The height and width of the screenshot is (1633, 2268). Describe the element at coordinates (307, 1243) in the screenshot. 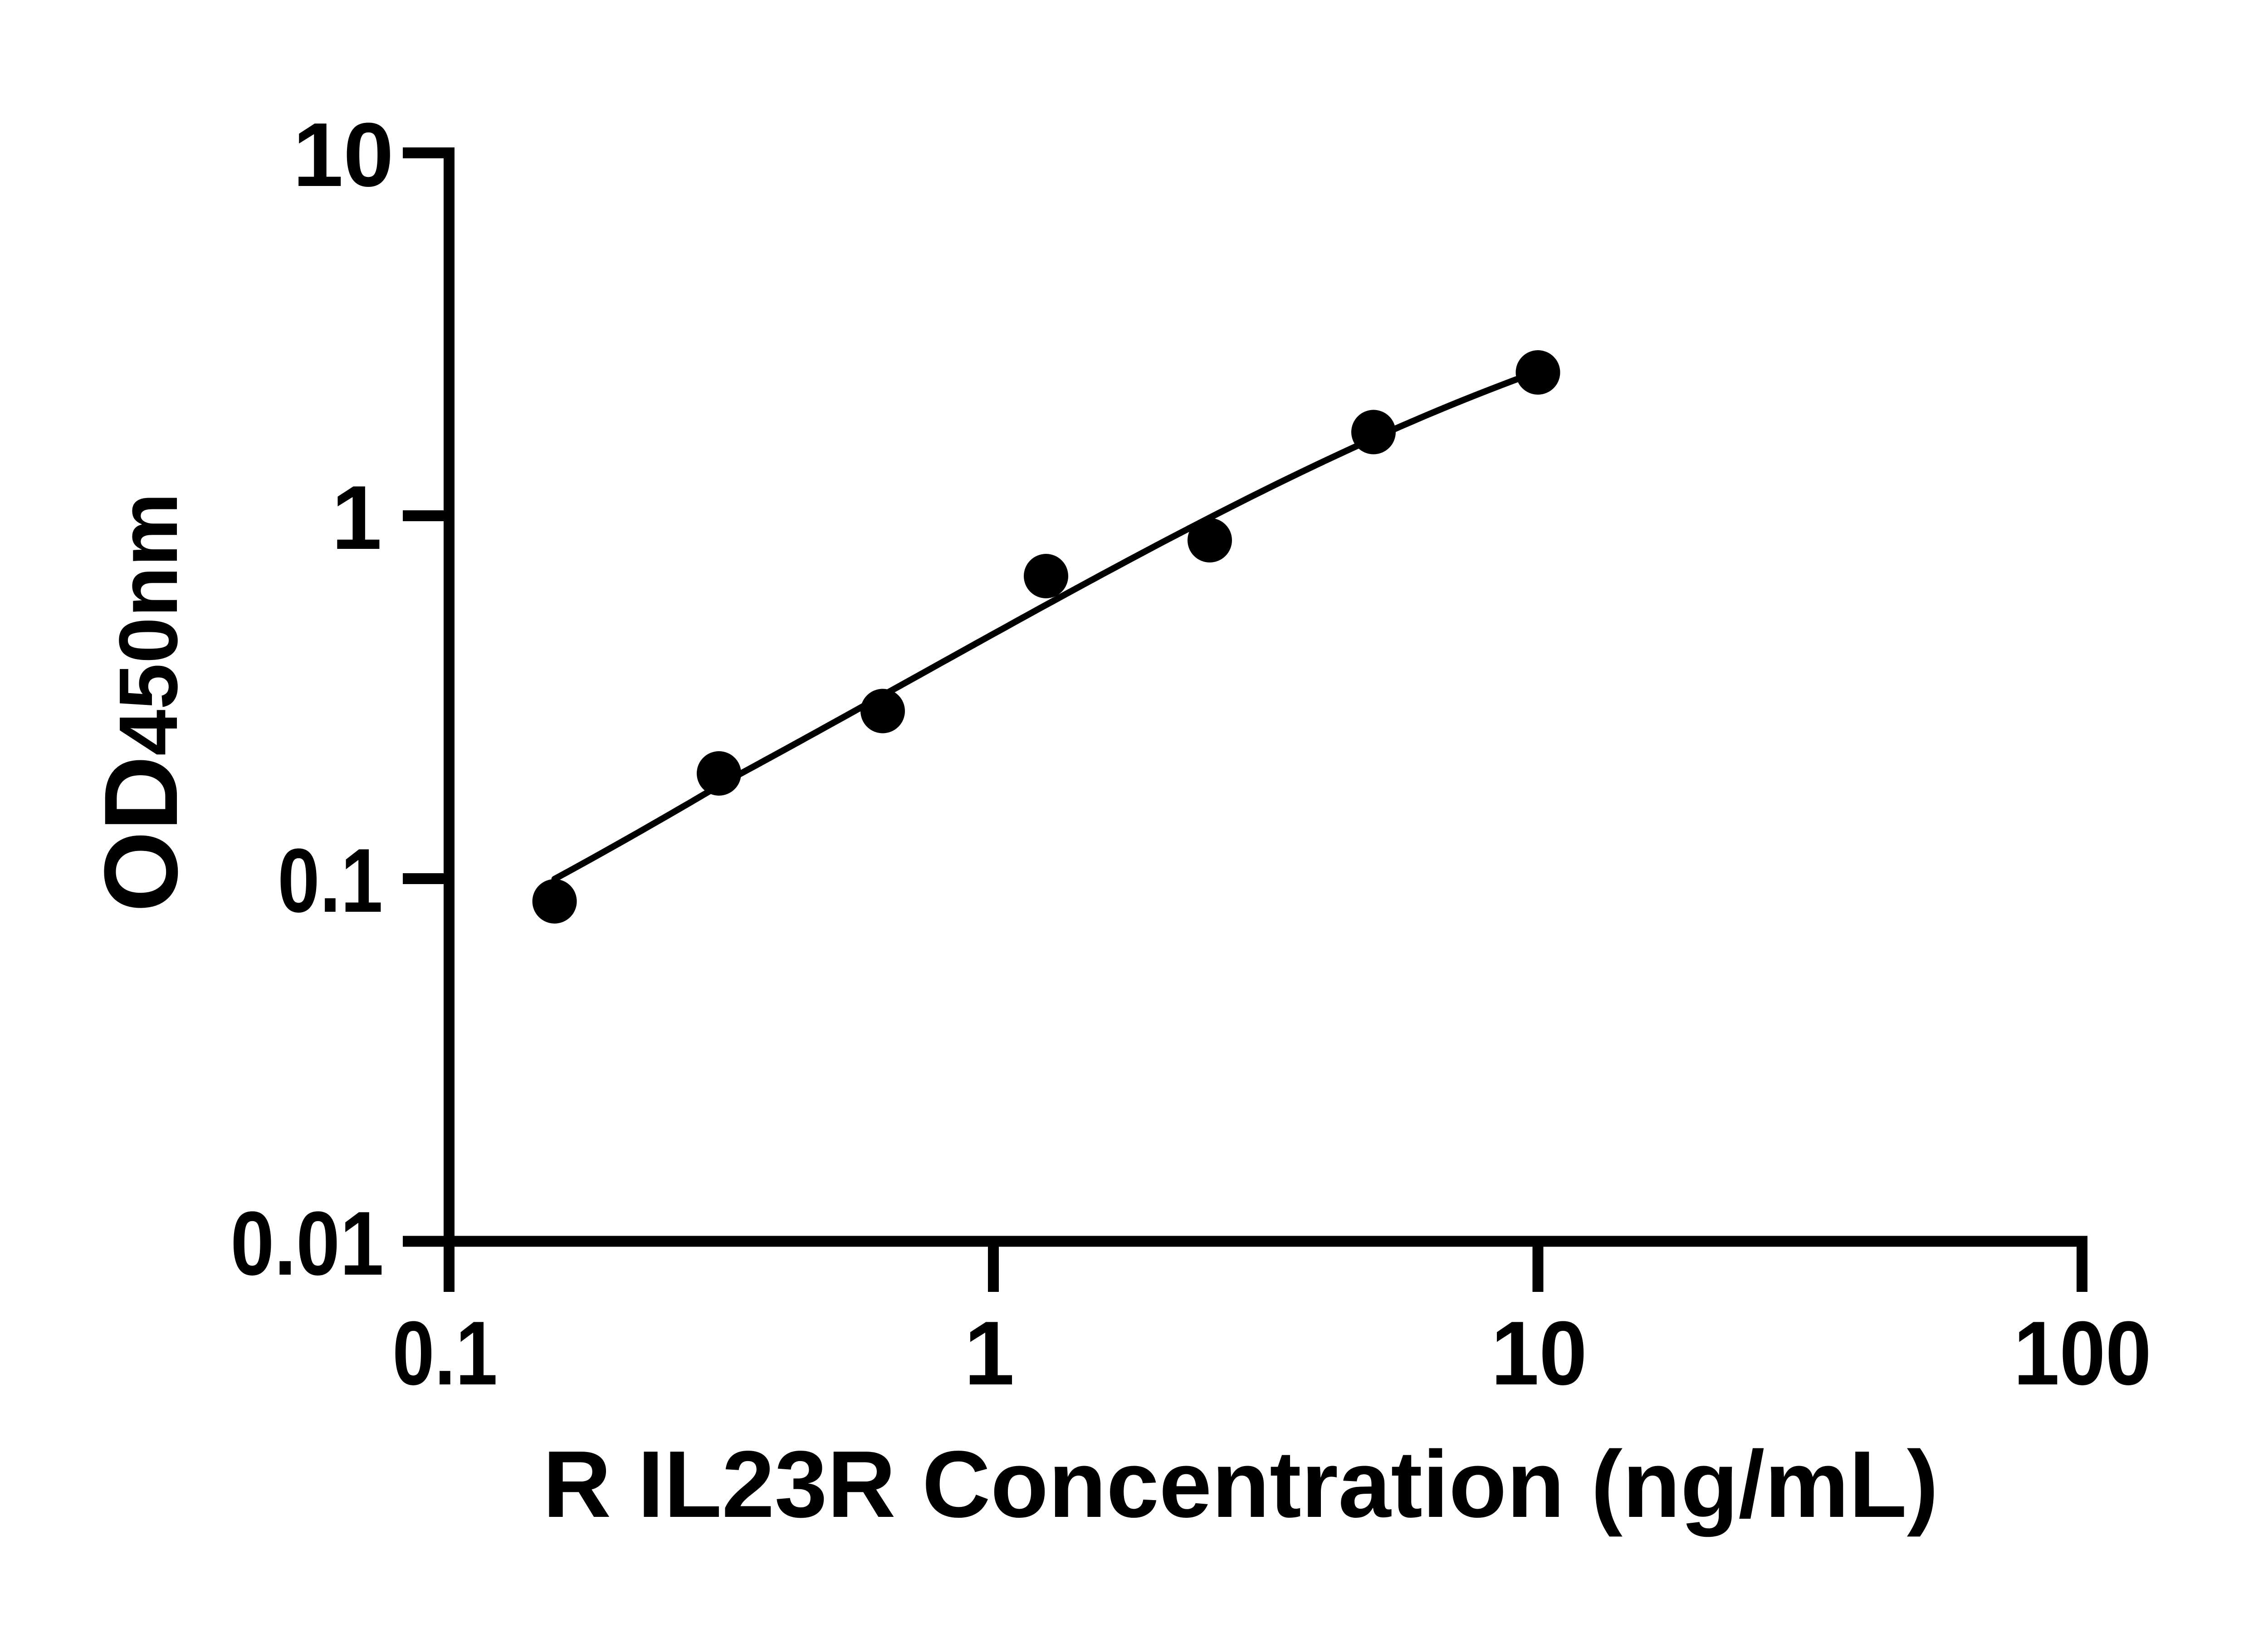

I see `svg-text: 0.01` at that location.